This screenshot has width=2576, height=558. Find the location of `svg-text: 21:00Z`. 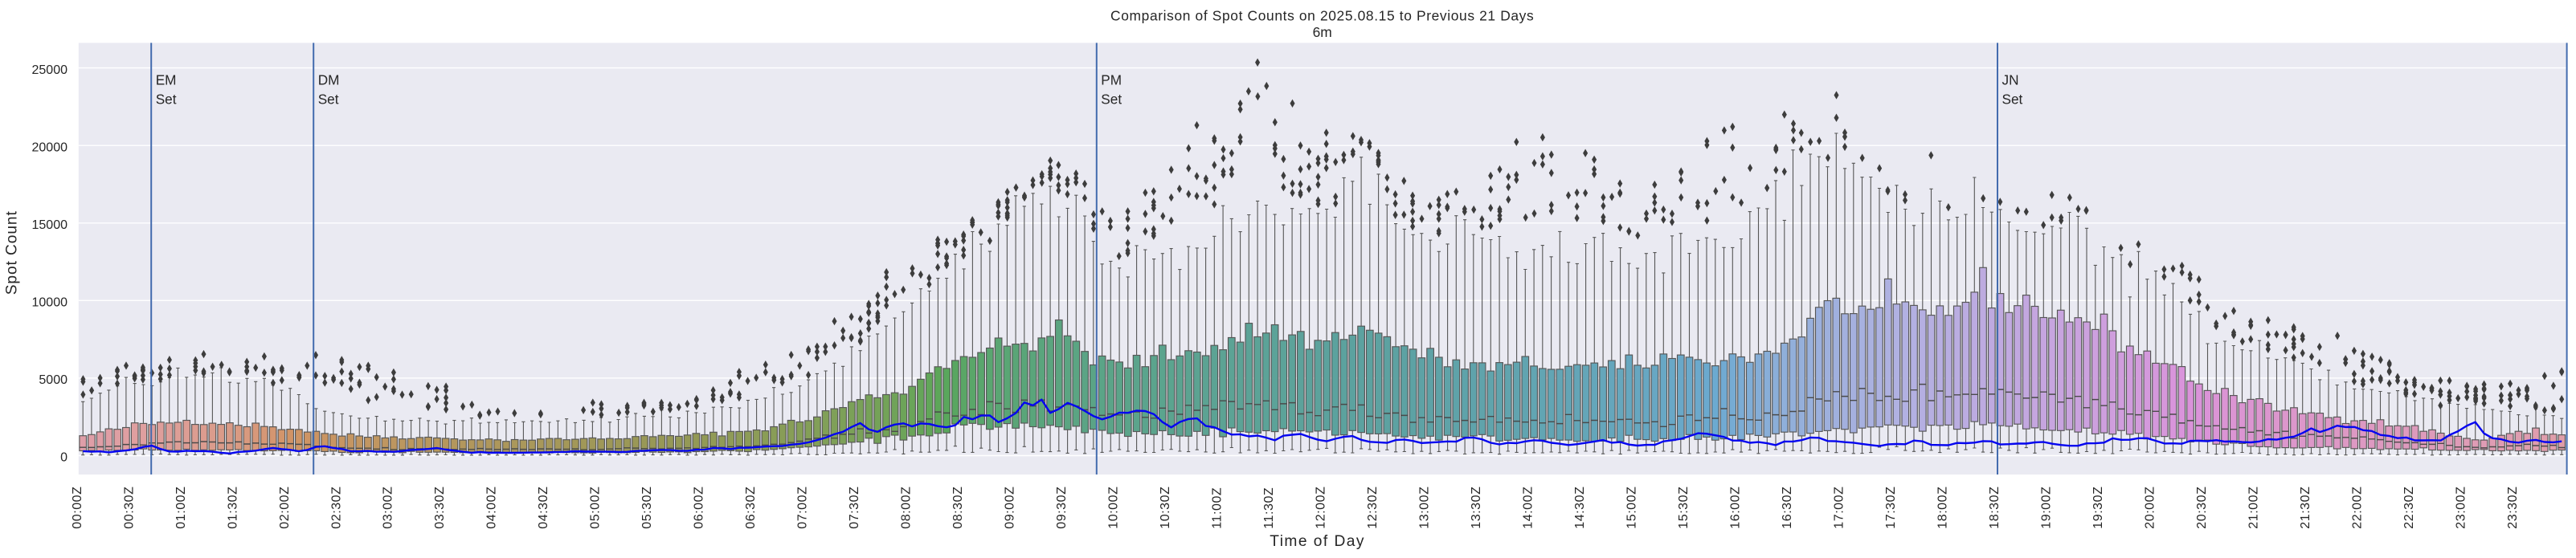

svg-text: 21:00Z is located at coordinates (2254, 508).